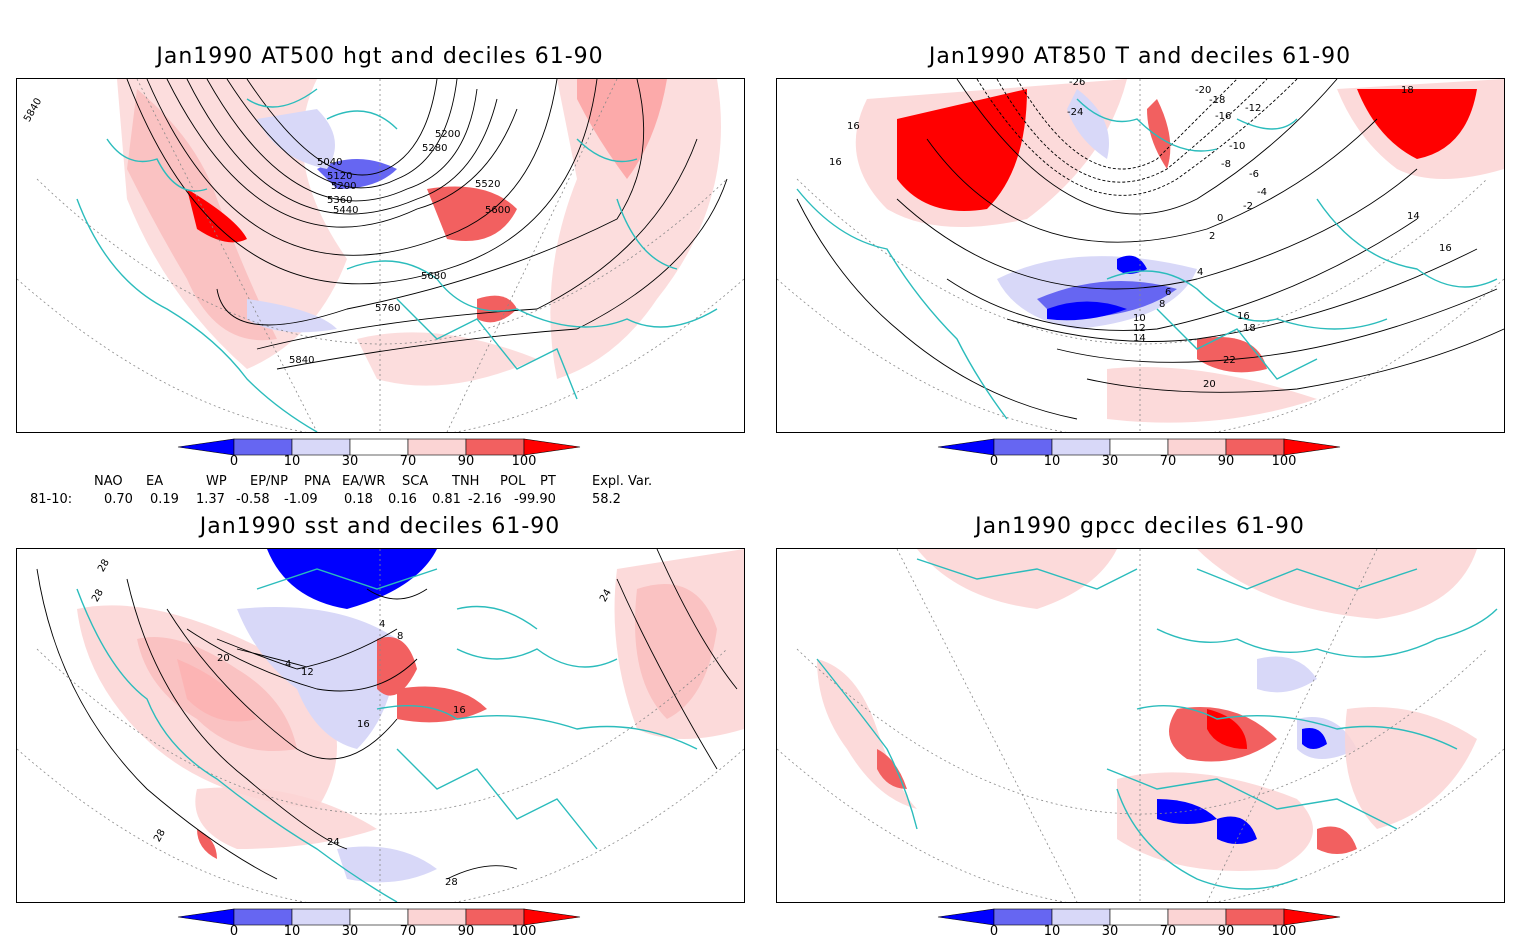 This screenshot has width=1520, height=944. I want to click on colorbar-label: 100, so click(524, 931).